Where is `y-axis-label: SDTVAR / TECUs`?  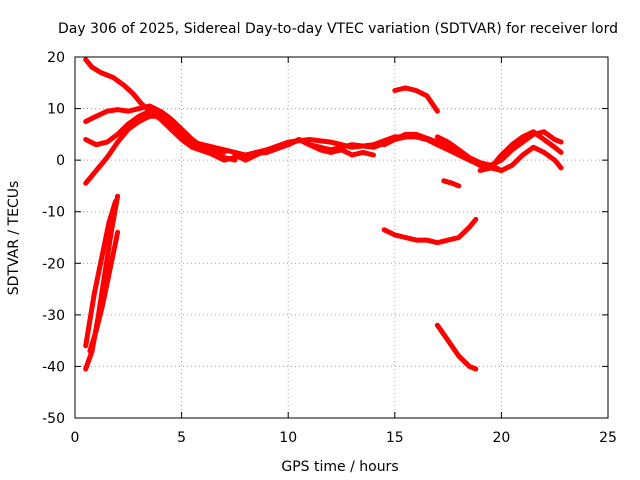 y-axis-label: SDTVAR / TECUs is located at coordinates (14, 238).